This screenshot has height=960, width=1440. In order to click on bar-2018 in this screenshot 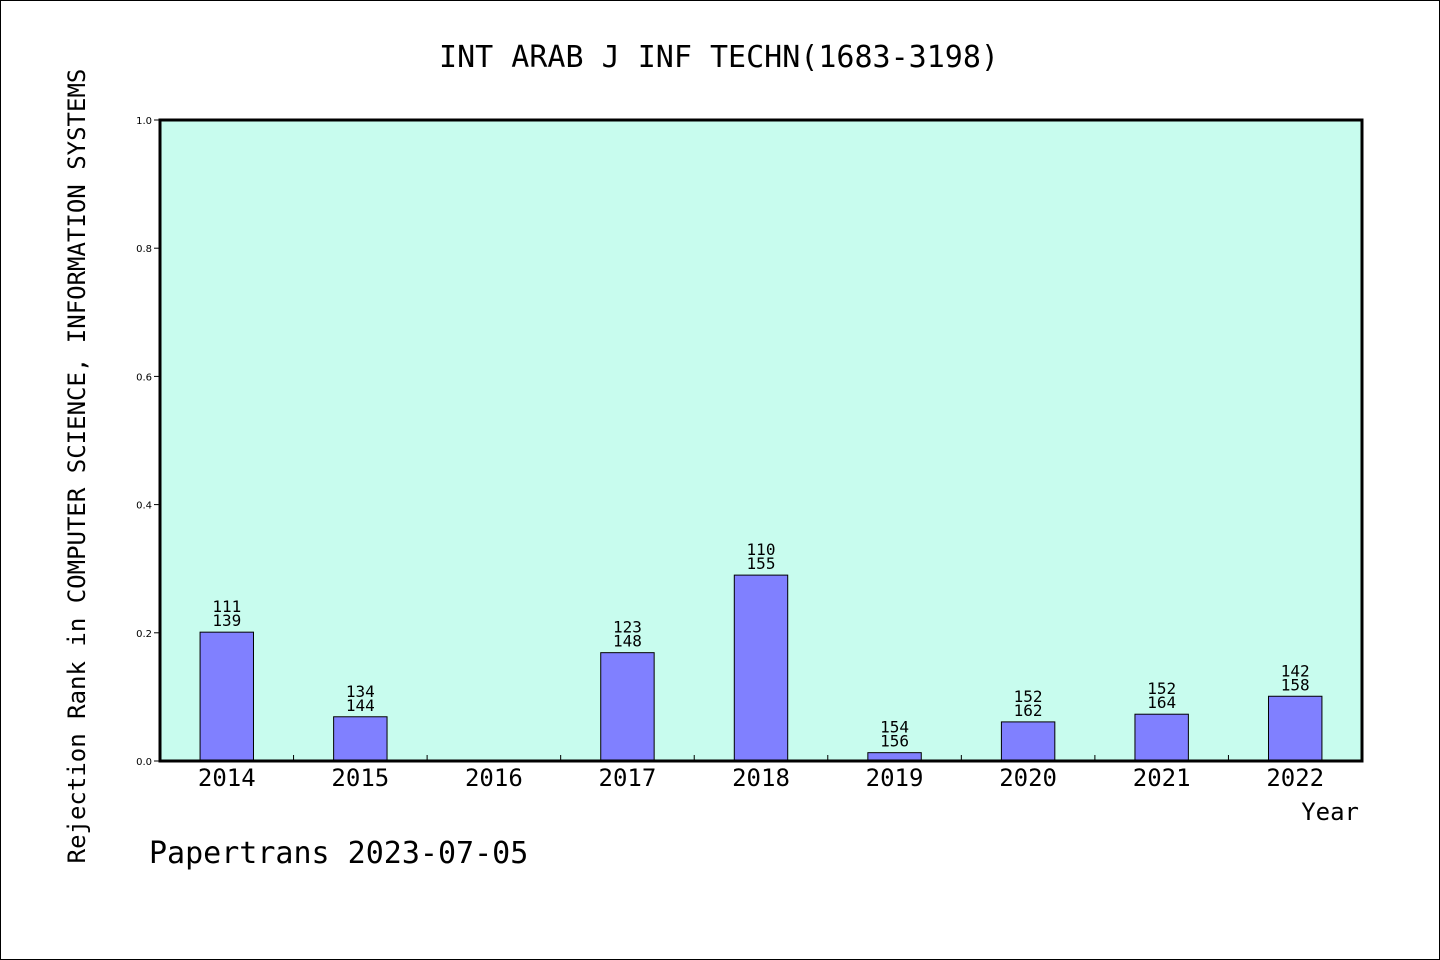, I will do `click(761, 668)`.